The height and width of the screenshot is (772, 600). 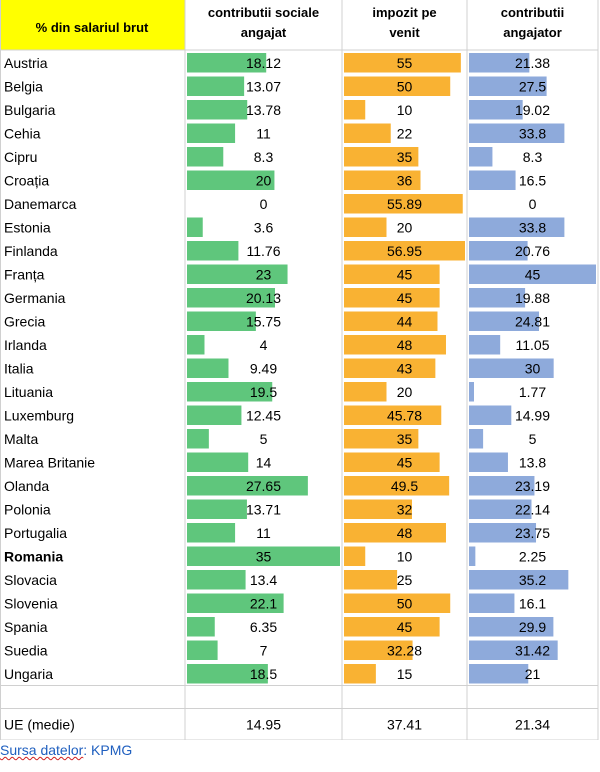 I want to click on average-col1: 14.95, so click(x=263, y=724).